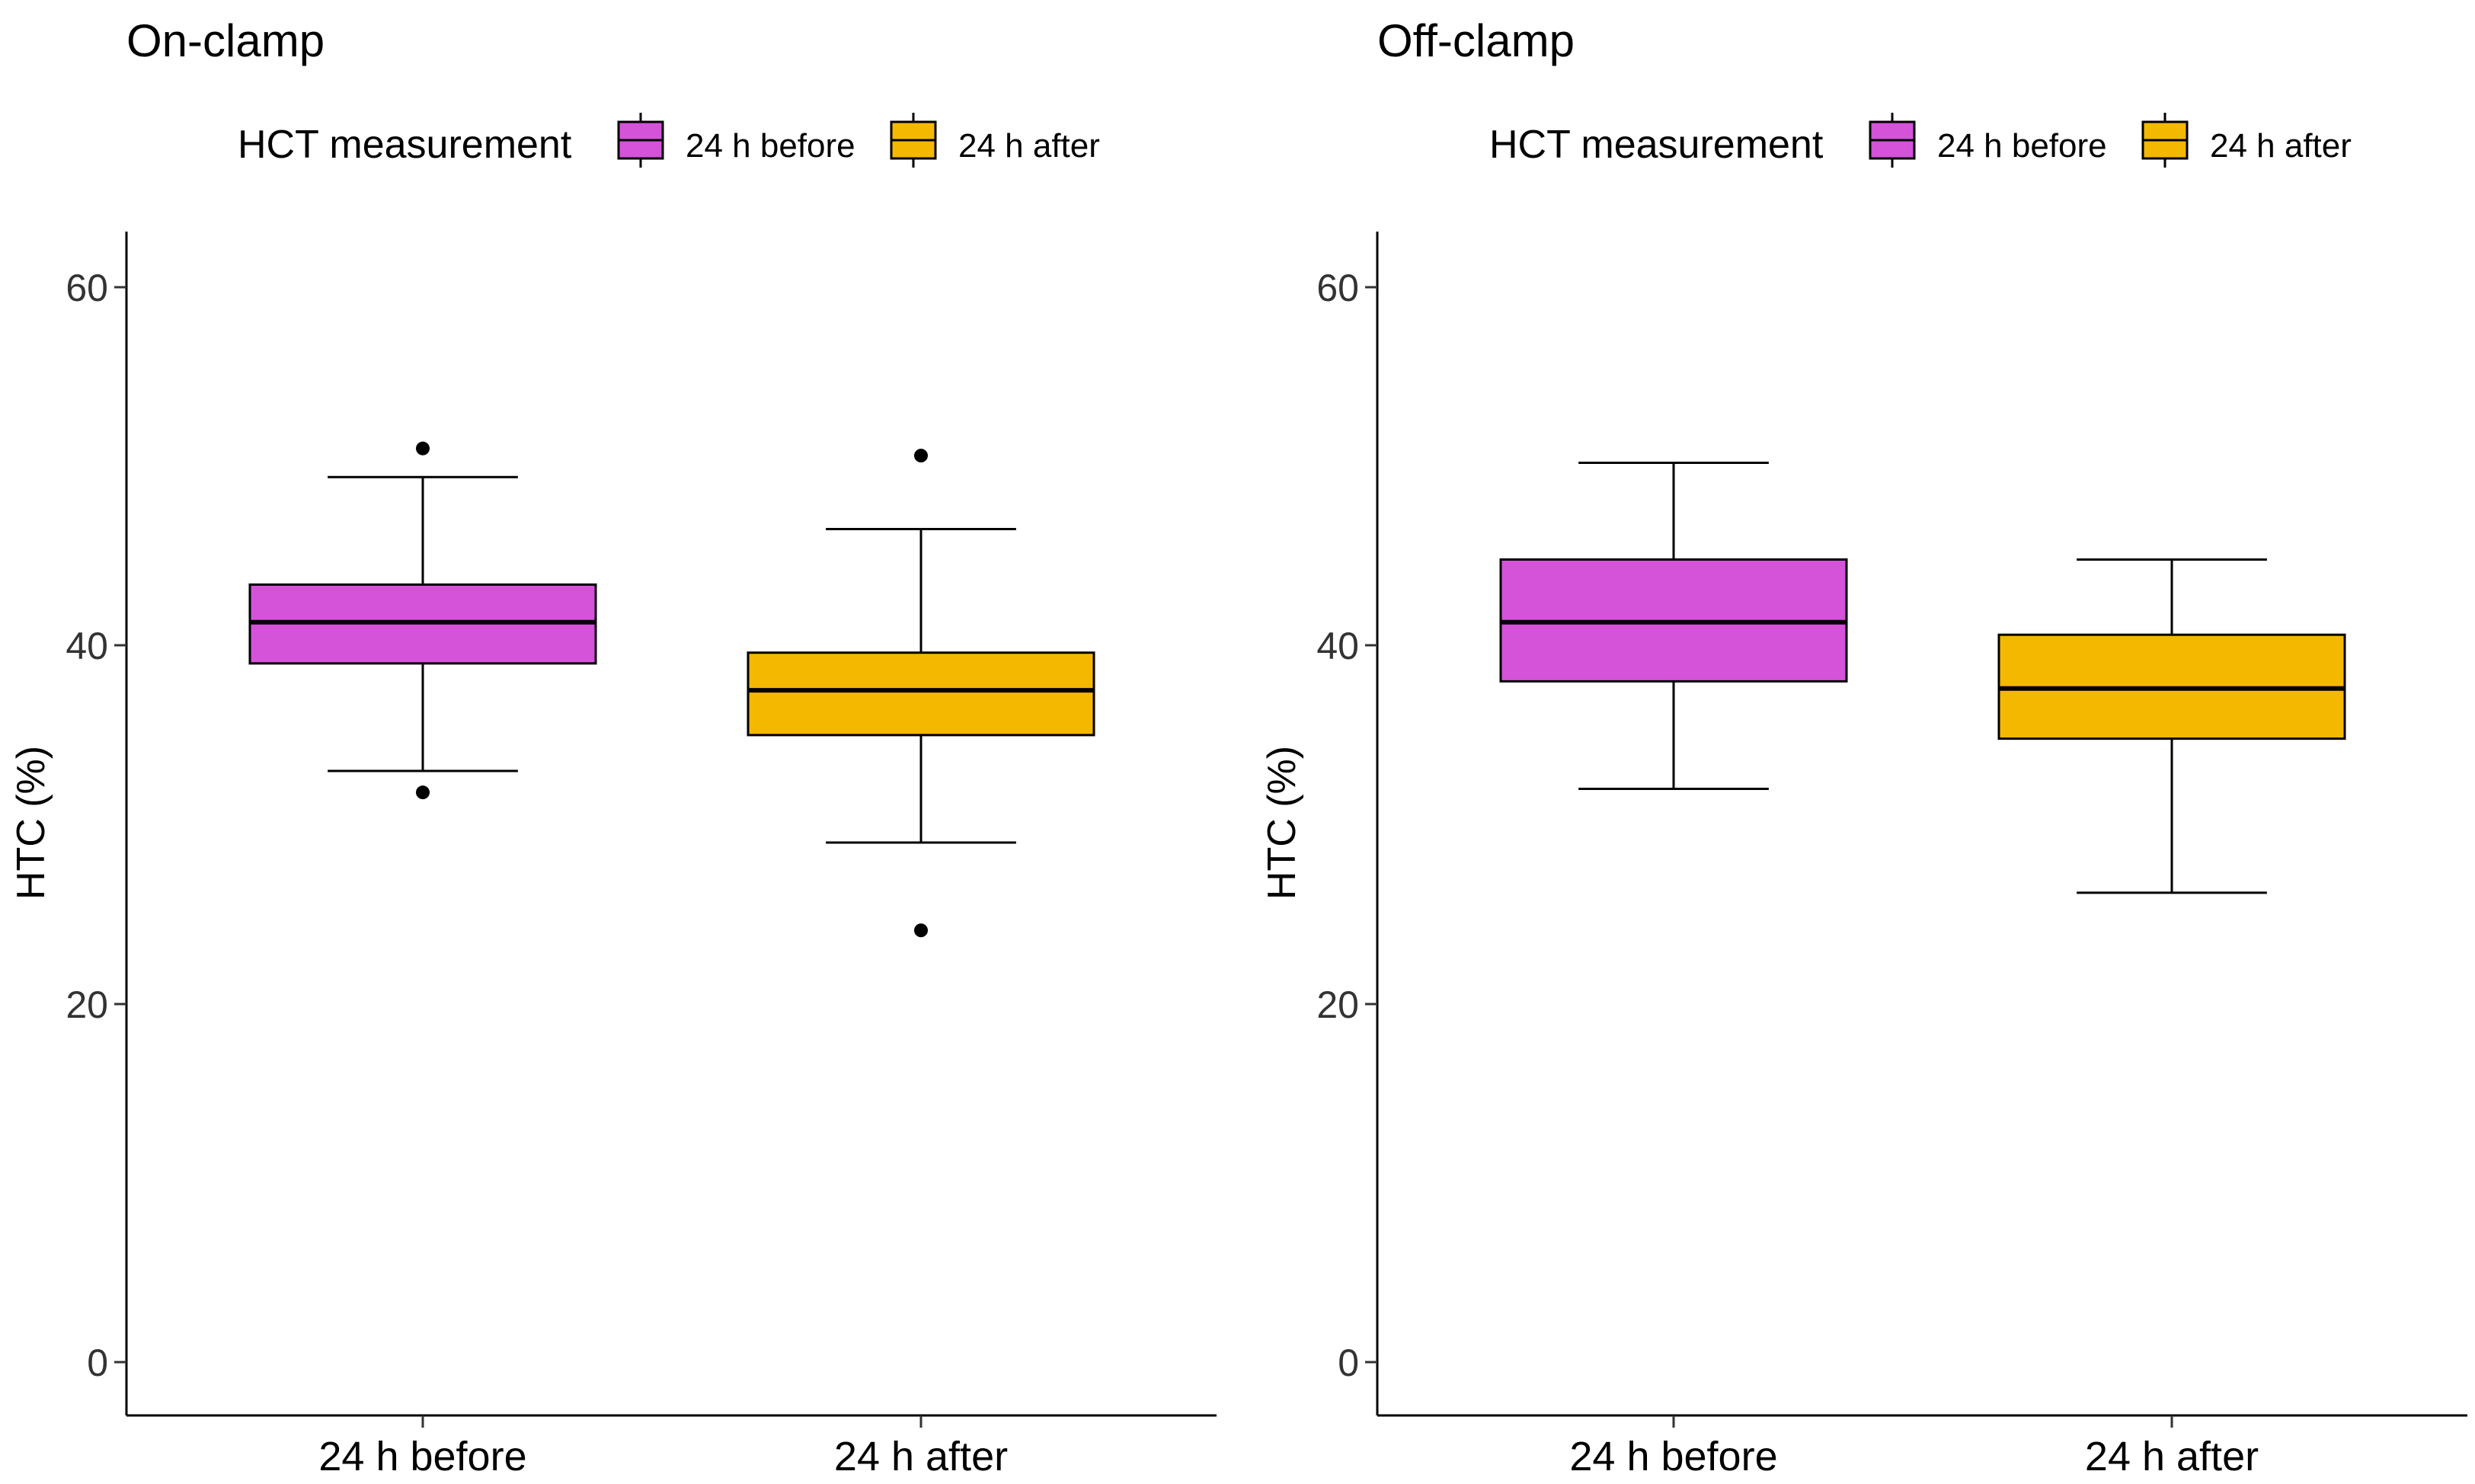 This screenshot has width=2475, height=1484. What do you see at coordinates (1476, 40) in the screenshot?
I see `panel-title: Off-clamp` at bounding box center [1476, 40].